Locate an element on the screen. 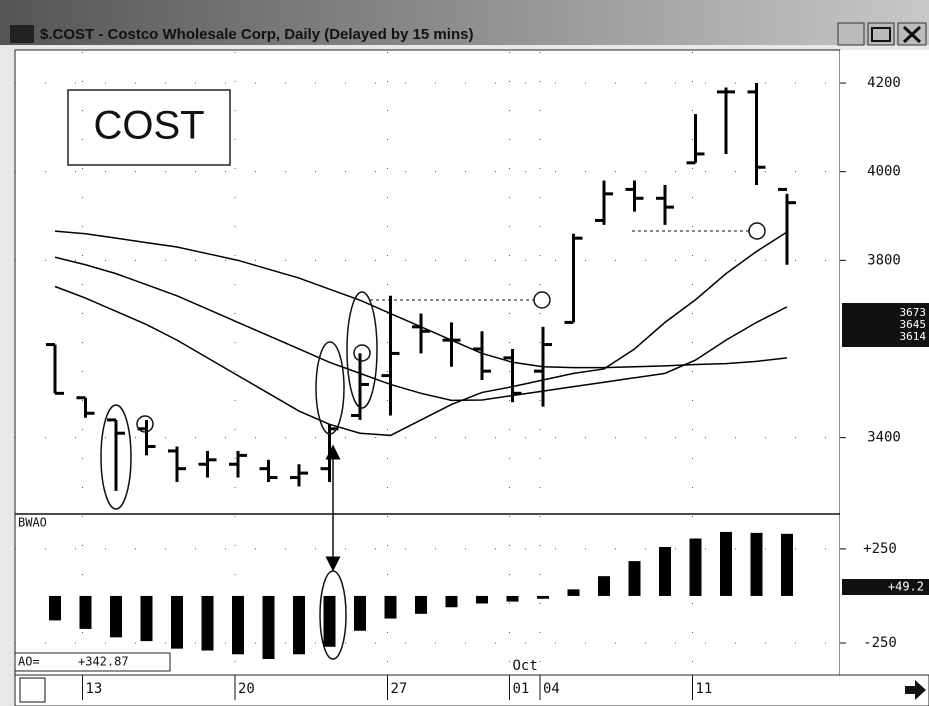 The width and height of the screenshot is (929, 706). title-bar is located at coordinates (464, 22).